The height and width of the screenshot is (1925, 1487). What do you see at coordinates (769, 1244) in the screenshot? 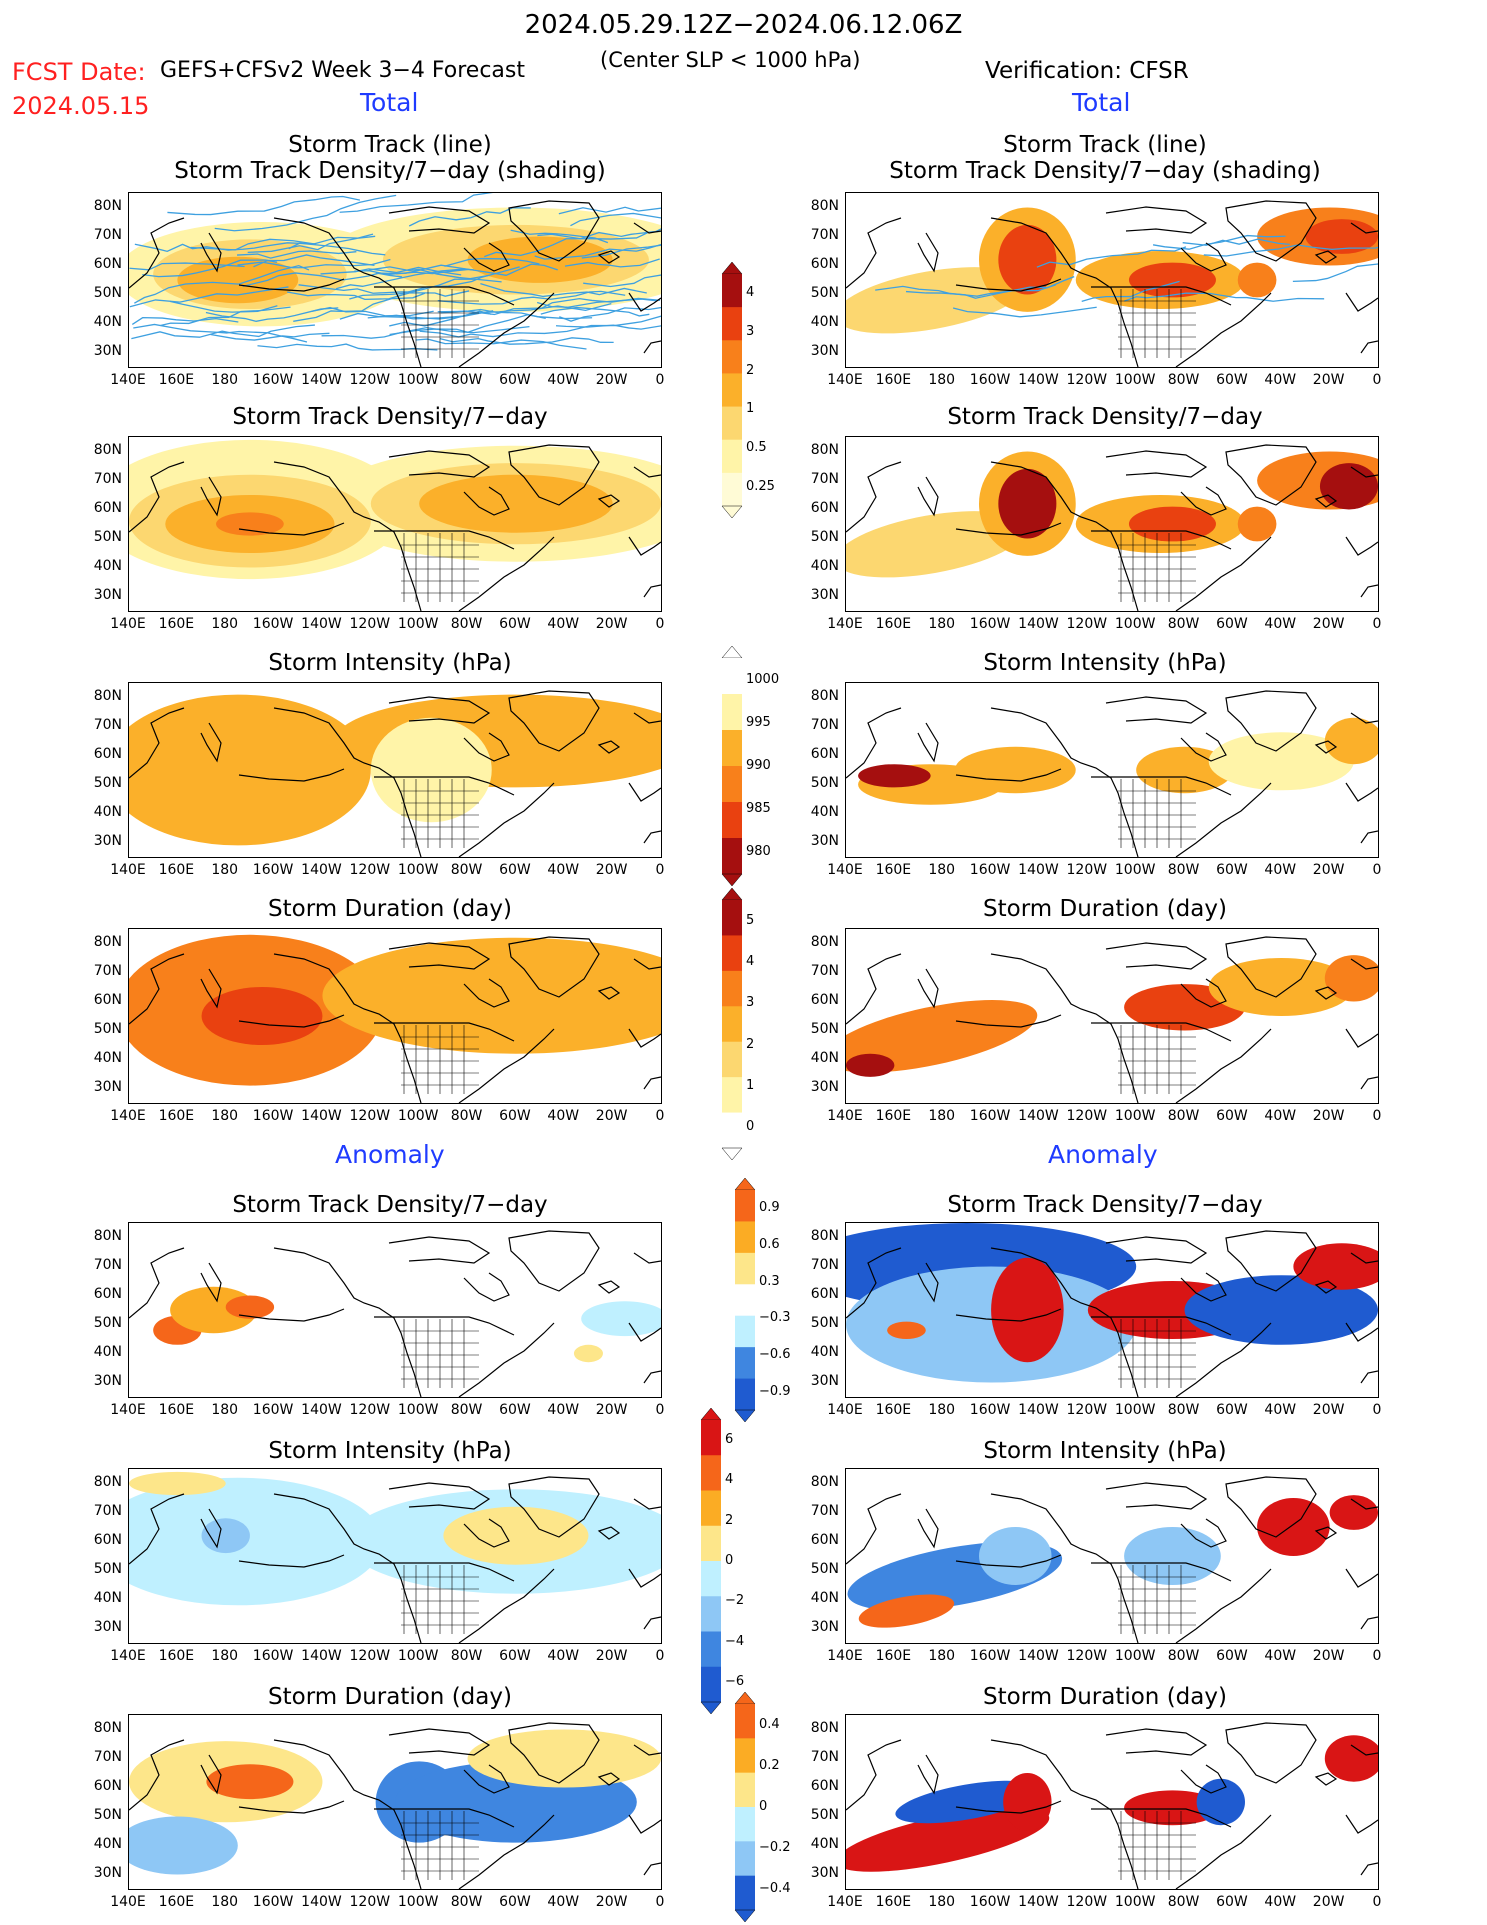
I see `colorbar-tick-label: 0.6` at bounding box center [769, 1244].